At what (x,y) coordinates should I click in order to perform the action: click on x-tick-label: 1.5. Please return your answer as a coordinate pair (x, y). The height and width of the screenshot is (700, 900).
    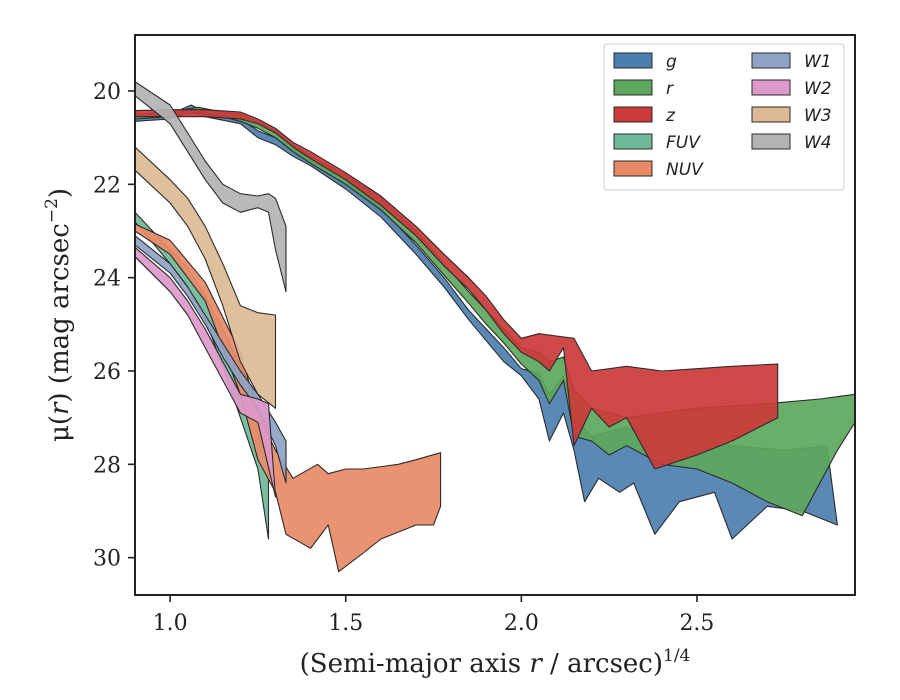
    Looking at the image, I should click on (345, 623).